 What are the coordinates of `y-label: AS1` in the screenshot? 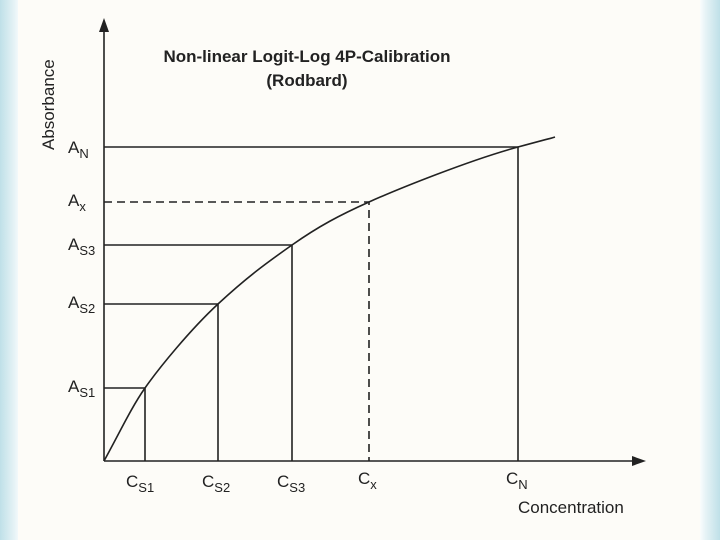 It's located at (81, 388).